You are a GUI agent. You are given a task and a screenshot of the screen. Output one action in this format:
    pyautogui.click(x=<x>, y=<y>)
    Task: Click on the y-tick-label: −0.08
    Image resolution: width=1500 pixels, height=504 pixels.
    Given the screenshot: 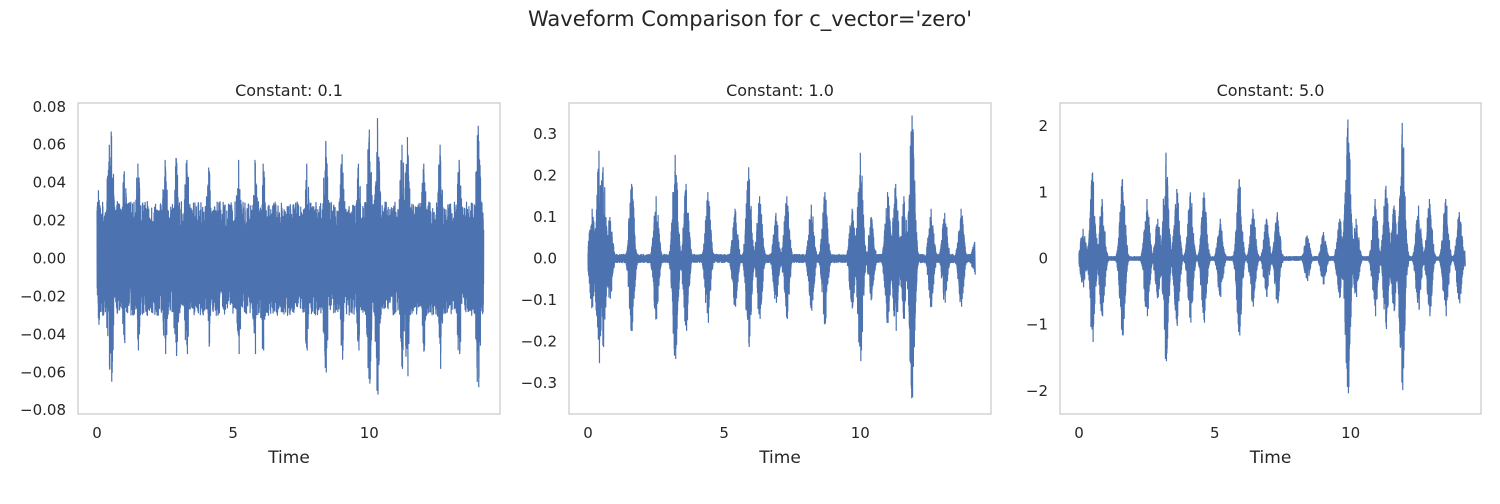 What is the action you would take?
    pyautogui.click(x=43, y=410)
    